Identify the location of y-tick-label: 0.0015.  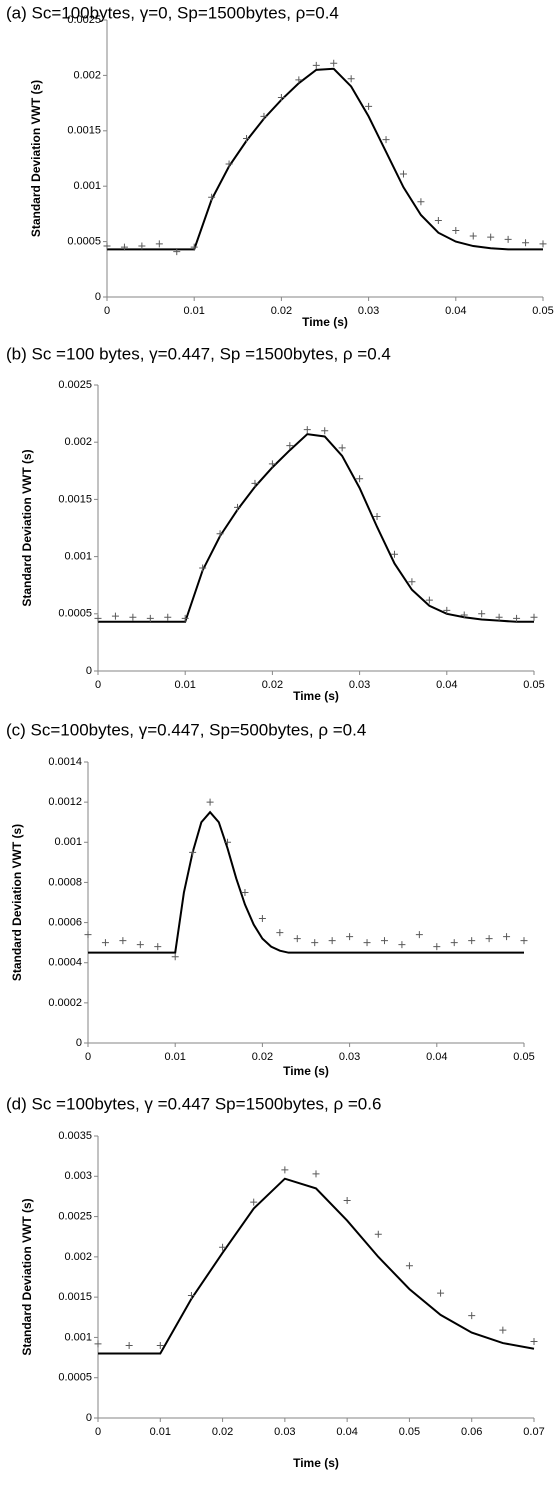
(75, 1297).